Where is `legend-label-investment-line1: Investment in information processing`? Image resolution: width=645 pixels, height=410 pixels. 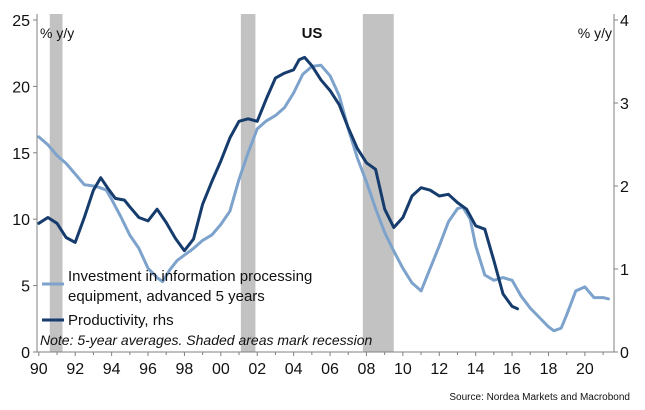 legend-label-investment-line1: Investment in information processing is located at coordinates (190, 276).